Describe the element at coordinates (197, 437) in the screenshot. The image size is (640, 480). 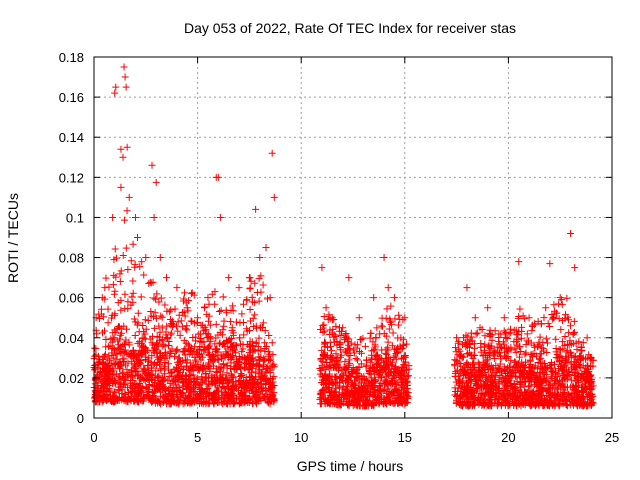
I see `x-tick-label: 5` at that location.